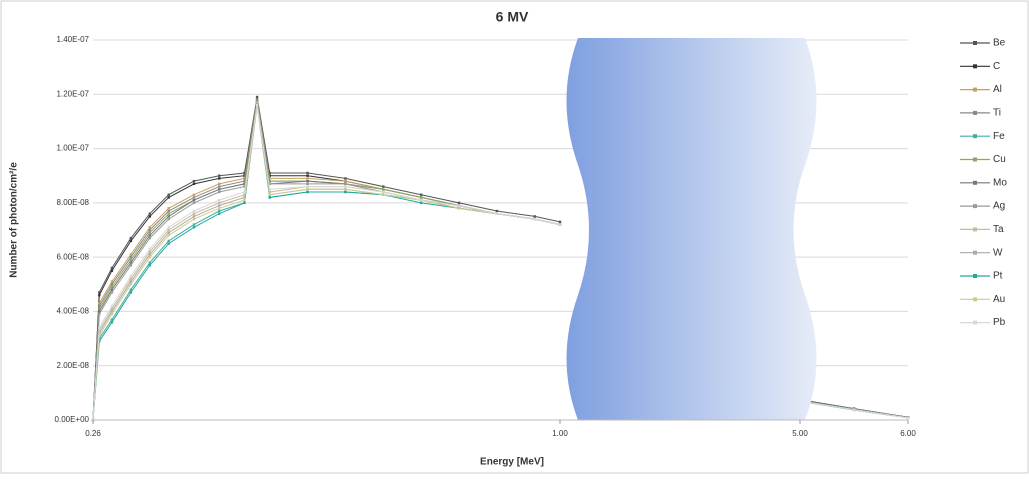  I want to click on y-tick-label: 6.00E-08, so click(73, 256).